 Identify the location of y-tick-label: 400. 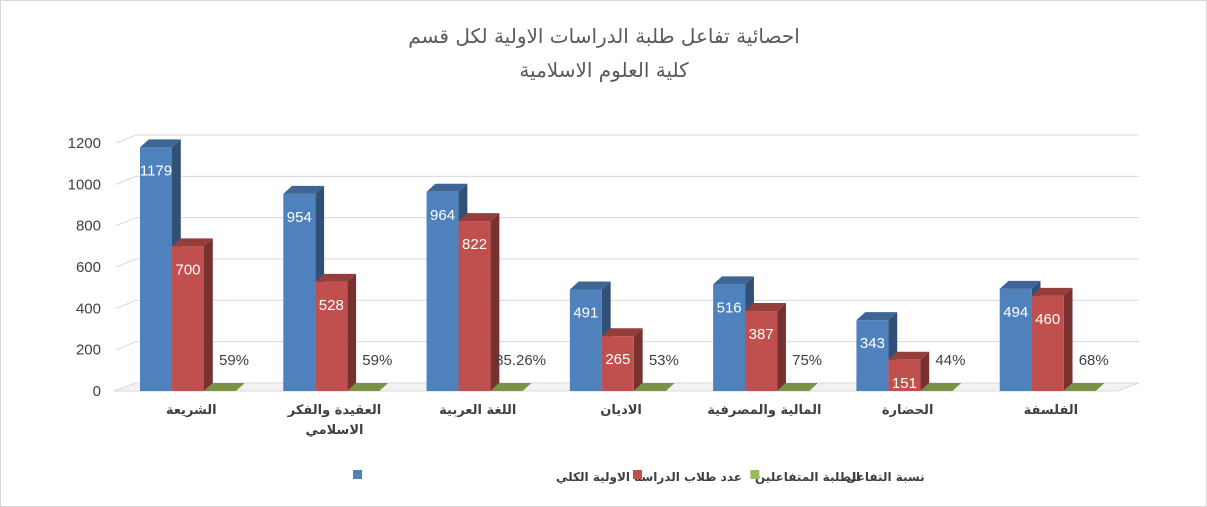
(88, 308).